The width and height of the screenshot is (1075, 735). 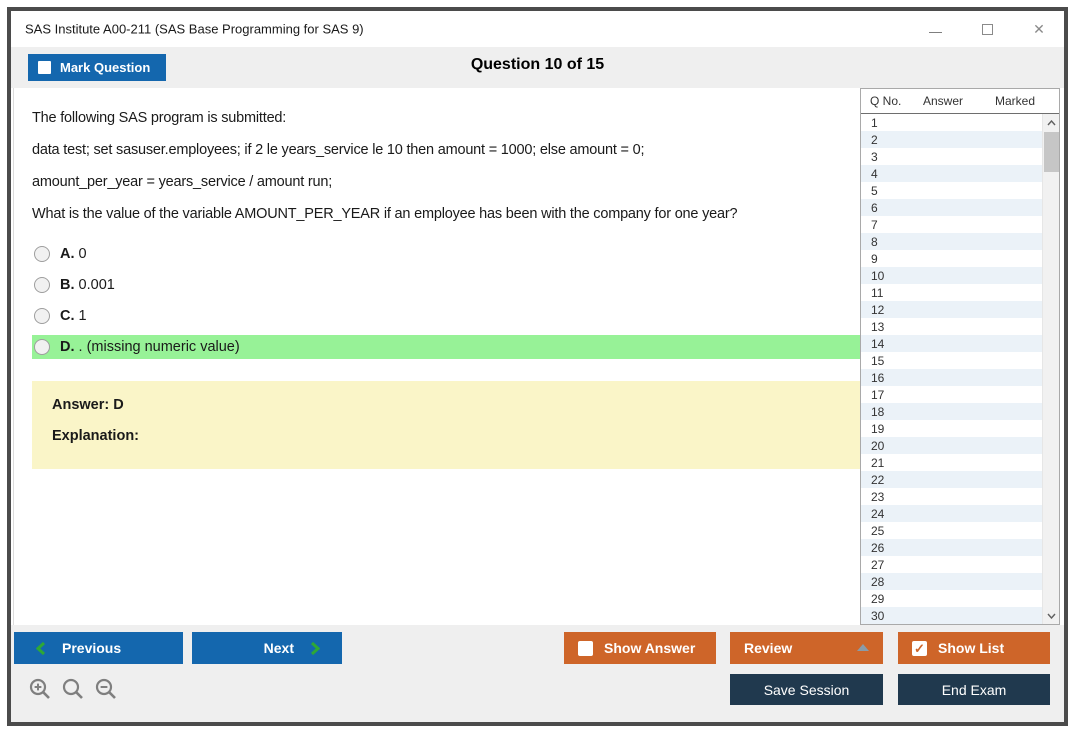 I want to click on option-d: D. . (missing numeric value), so click(x=446, y=347).